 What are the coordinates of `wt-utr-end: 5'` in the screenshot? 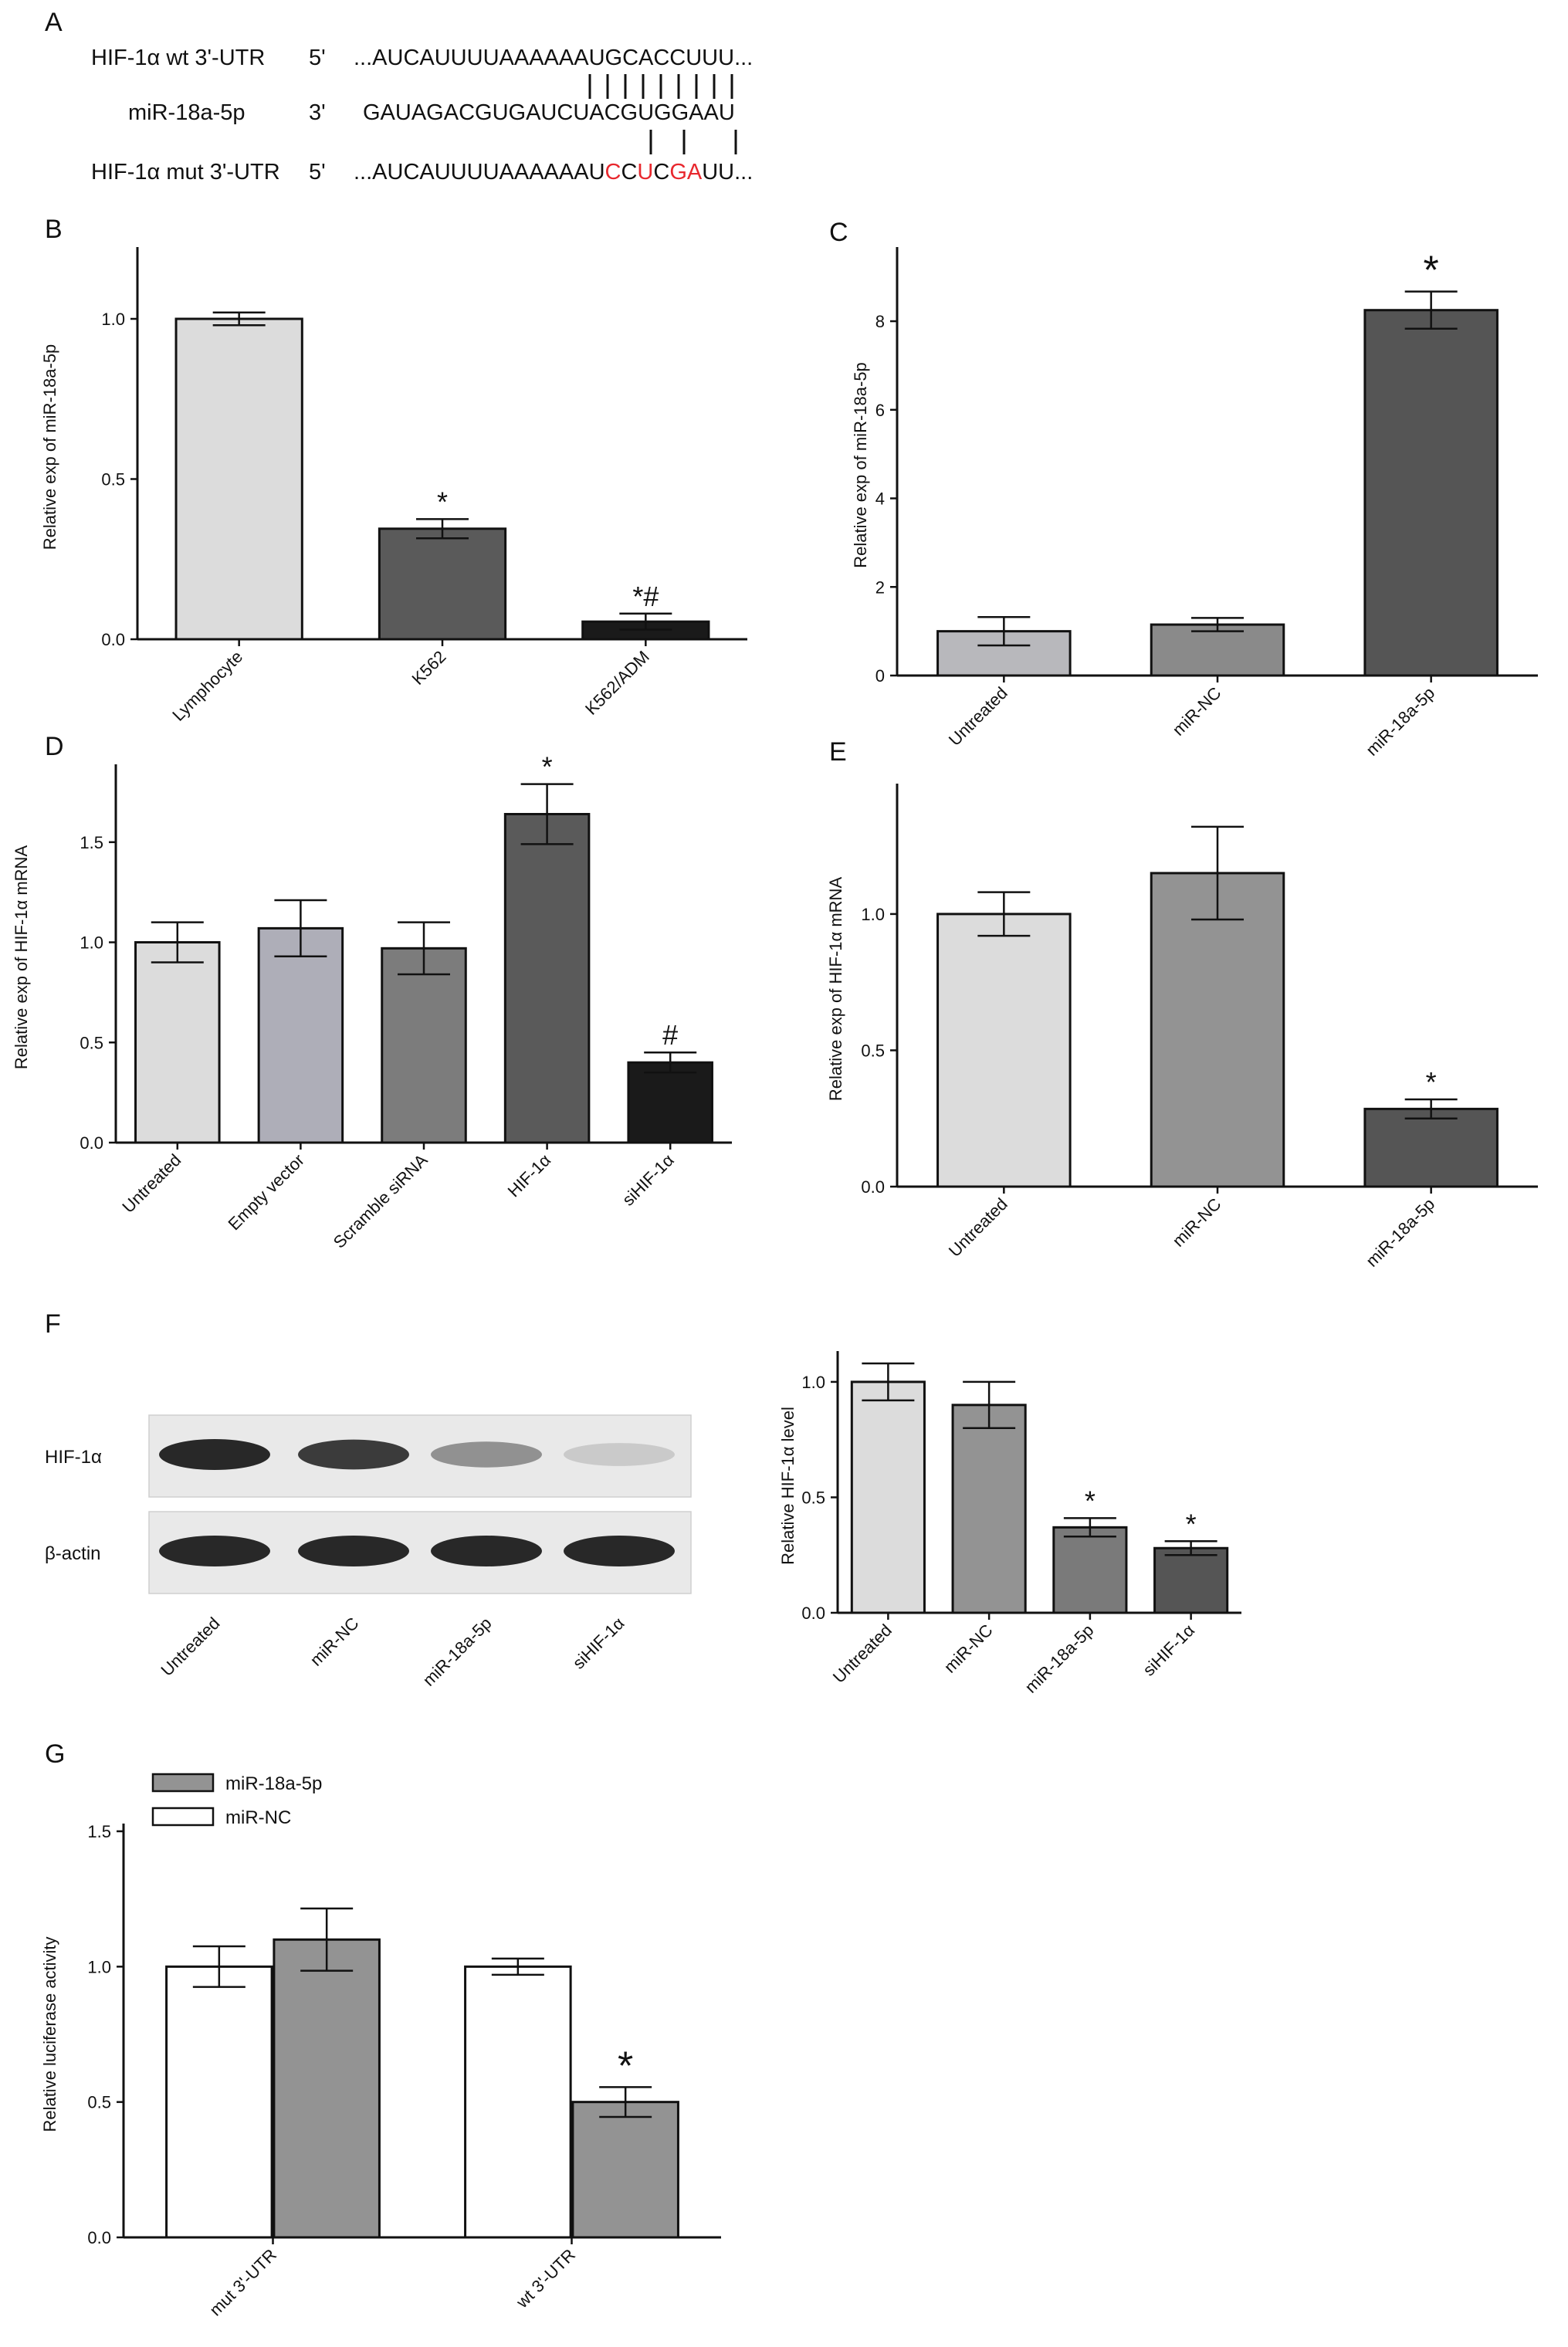 It's located at (317, 58).